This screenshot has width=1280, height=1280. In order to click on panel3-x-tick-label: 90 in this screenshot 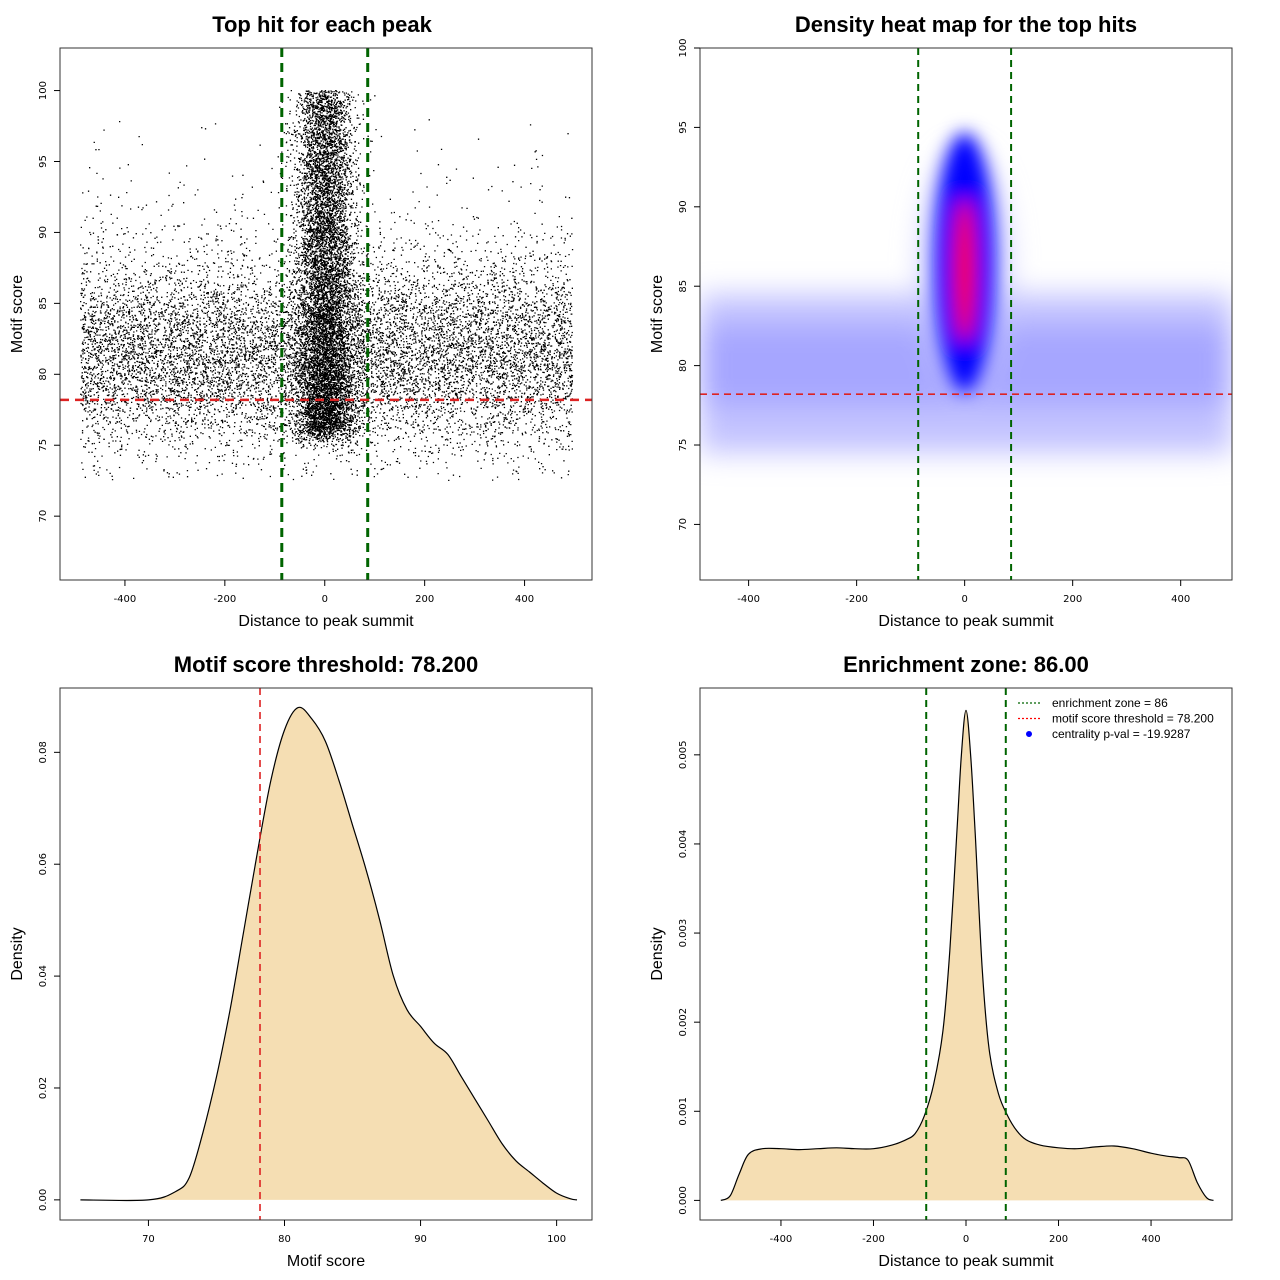, I will do `click(420, 1239)`.